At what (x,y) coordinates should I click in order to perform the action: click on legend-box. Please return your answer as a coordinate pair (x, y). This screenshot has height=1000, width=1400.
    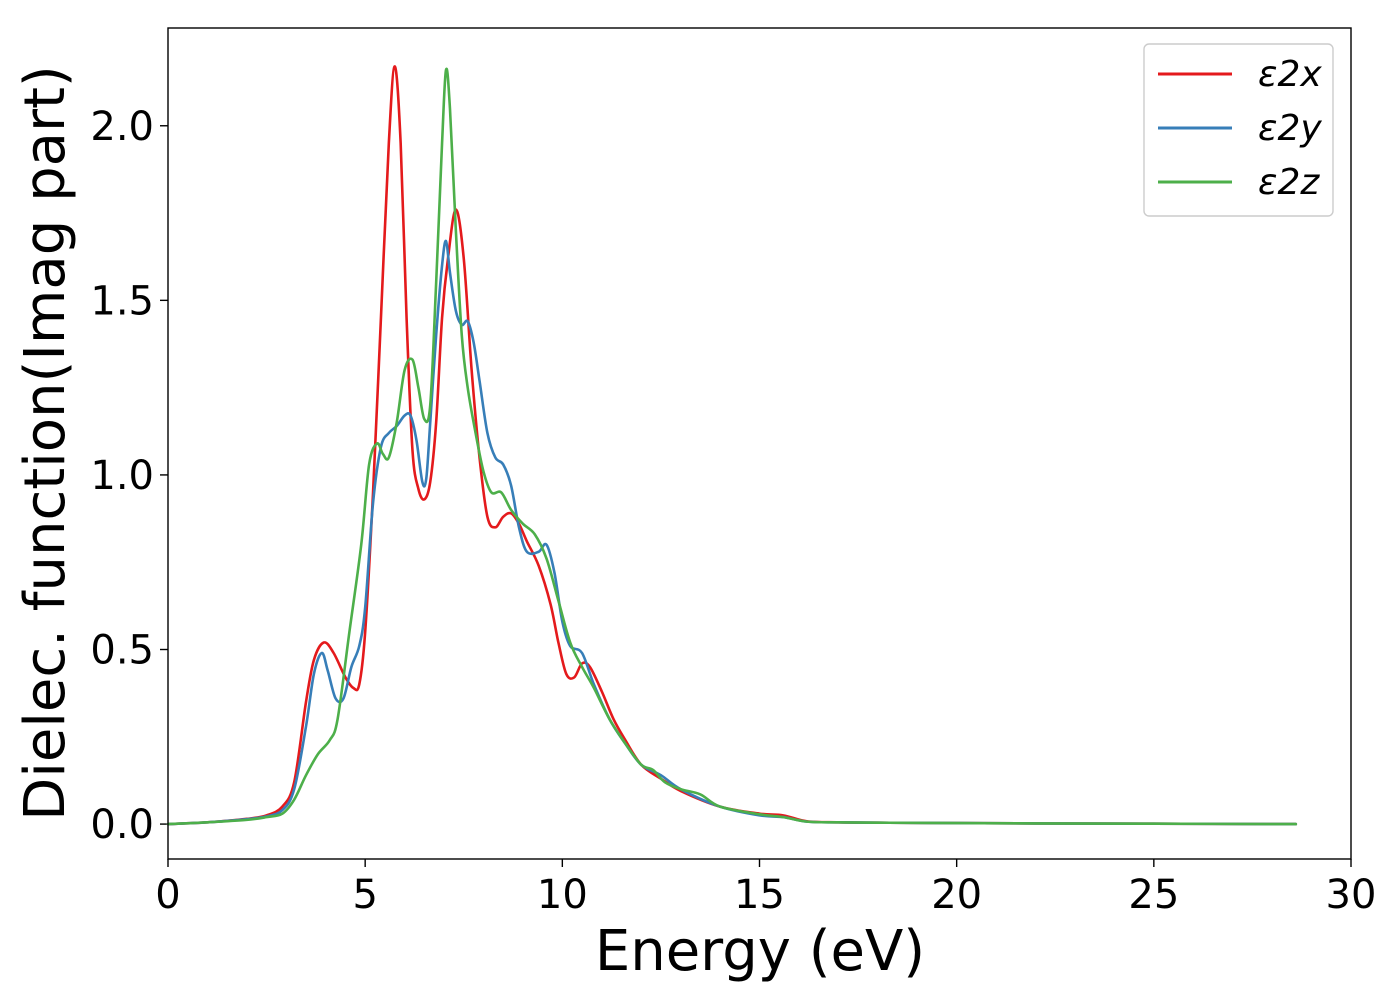
    Looking at the image, I should click on (1238, 130).